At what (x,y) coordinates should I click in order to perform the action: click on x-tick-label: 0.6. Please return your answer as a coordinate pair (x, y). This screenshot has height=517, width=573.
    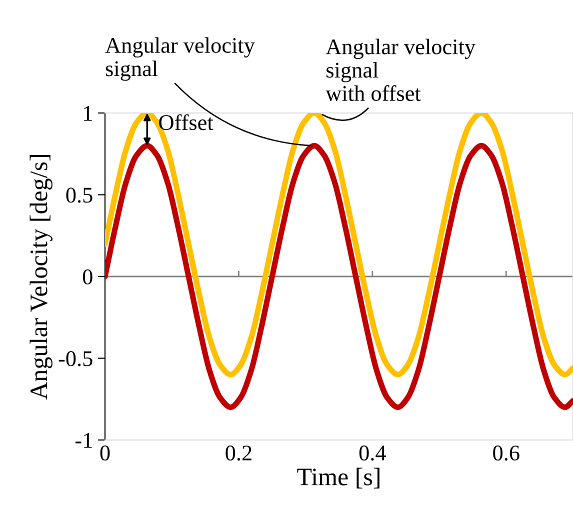
    Looking at the image, I should click on (506, 453).